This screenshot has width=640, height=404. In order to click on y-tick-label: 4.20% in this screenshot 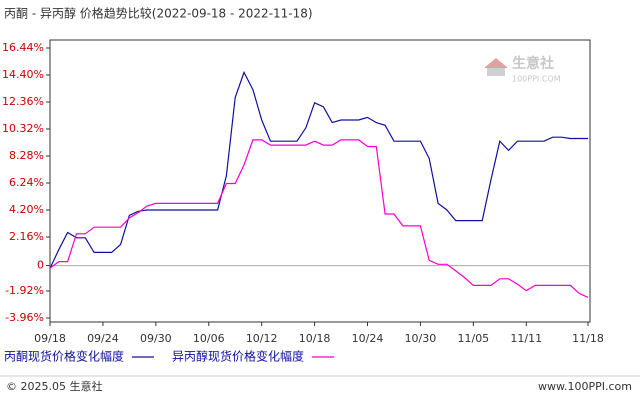, I will do `click(26, 209)`.